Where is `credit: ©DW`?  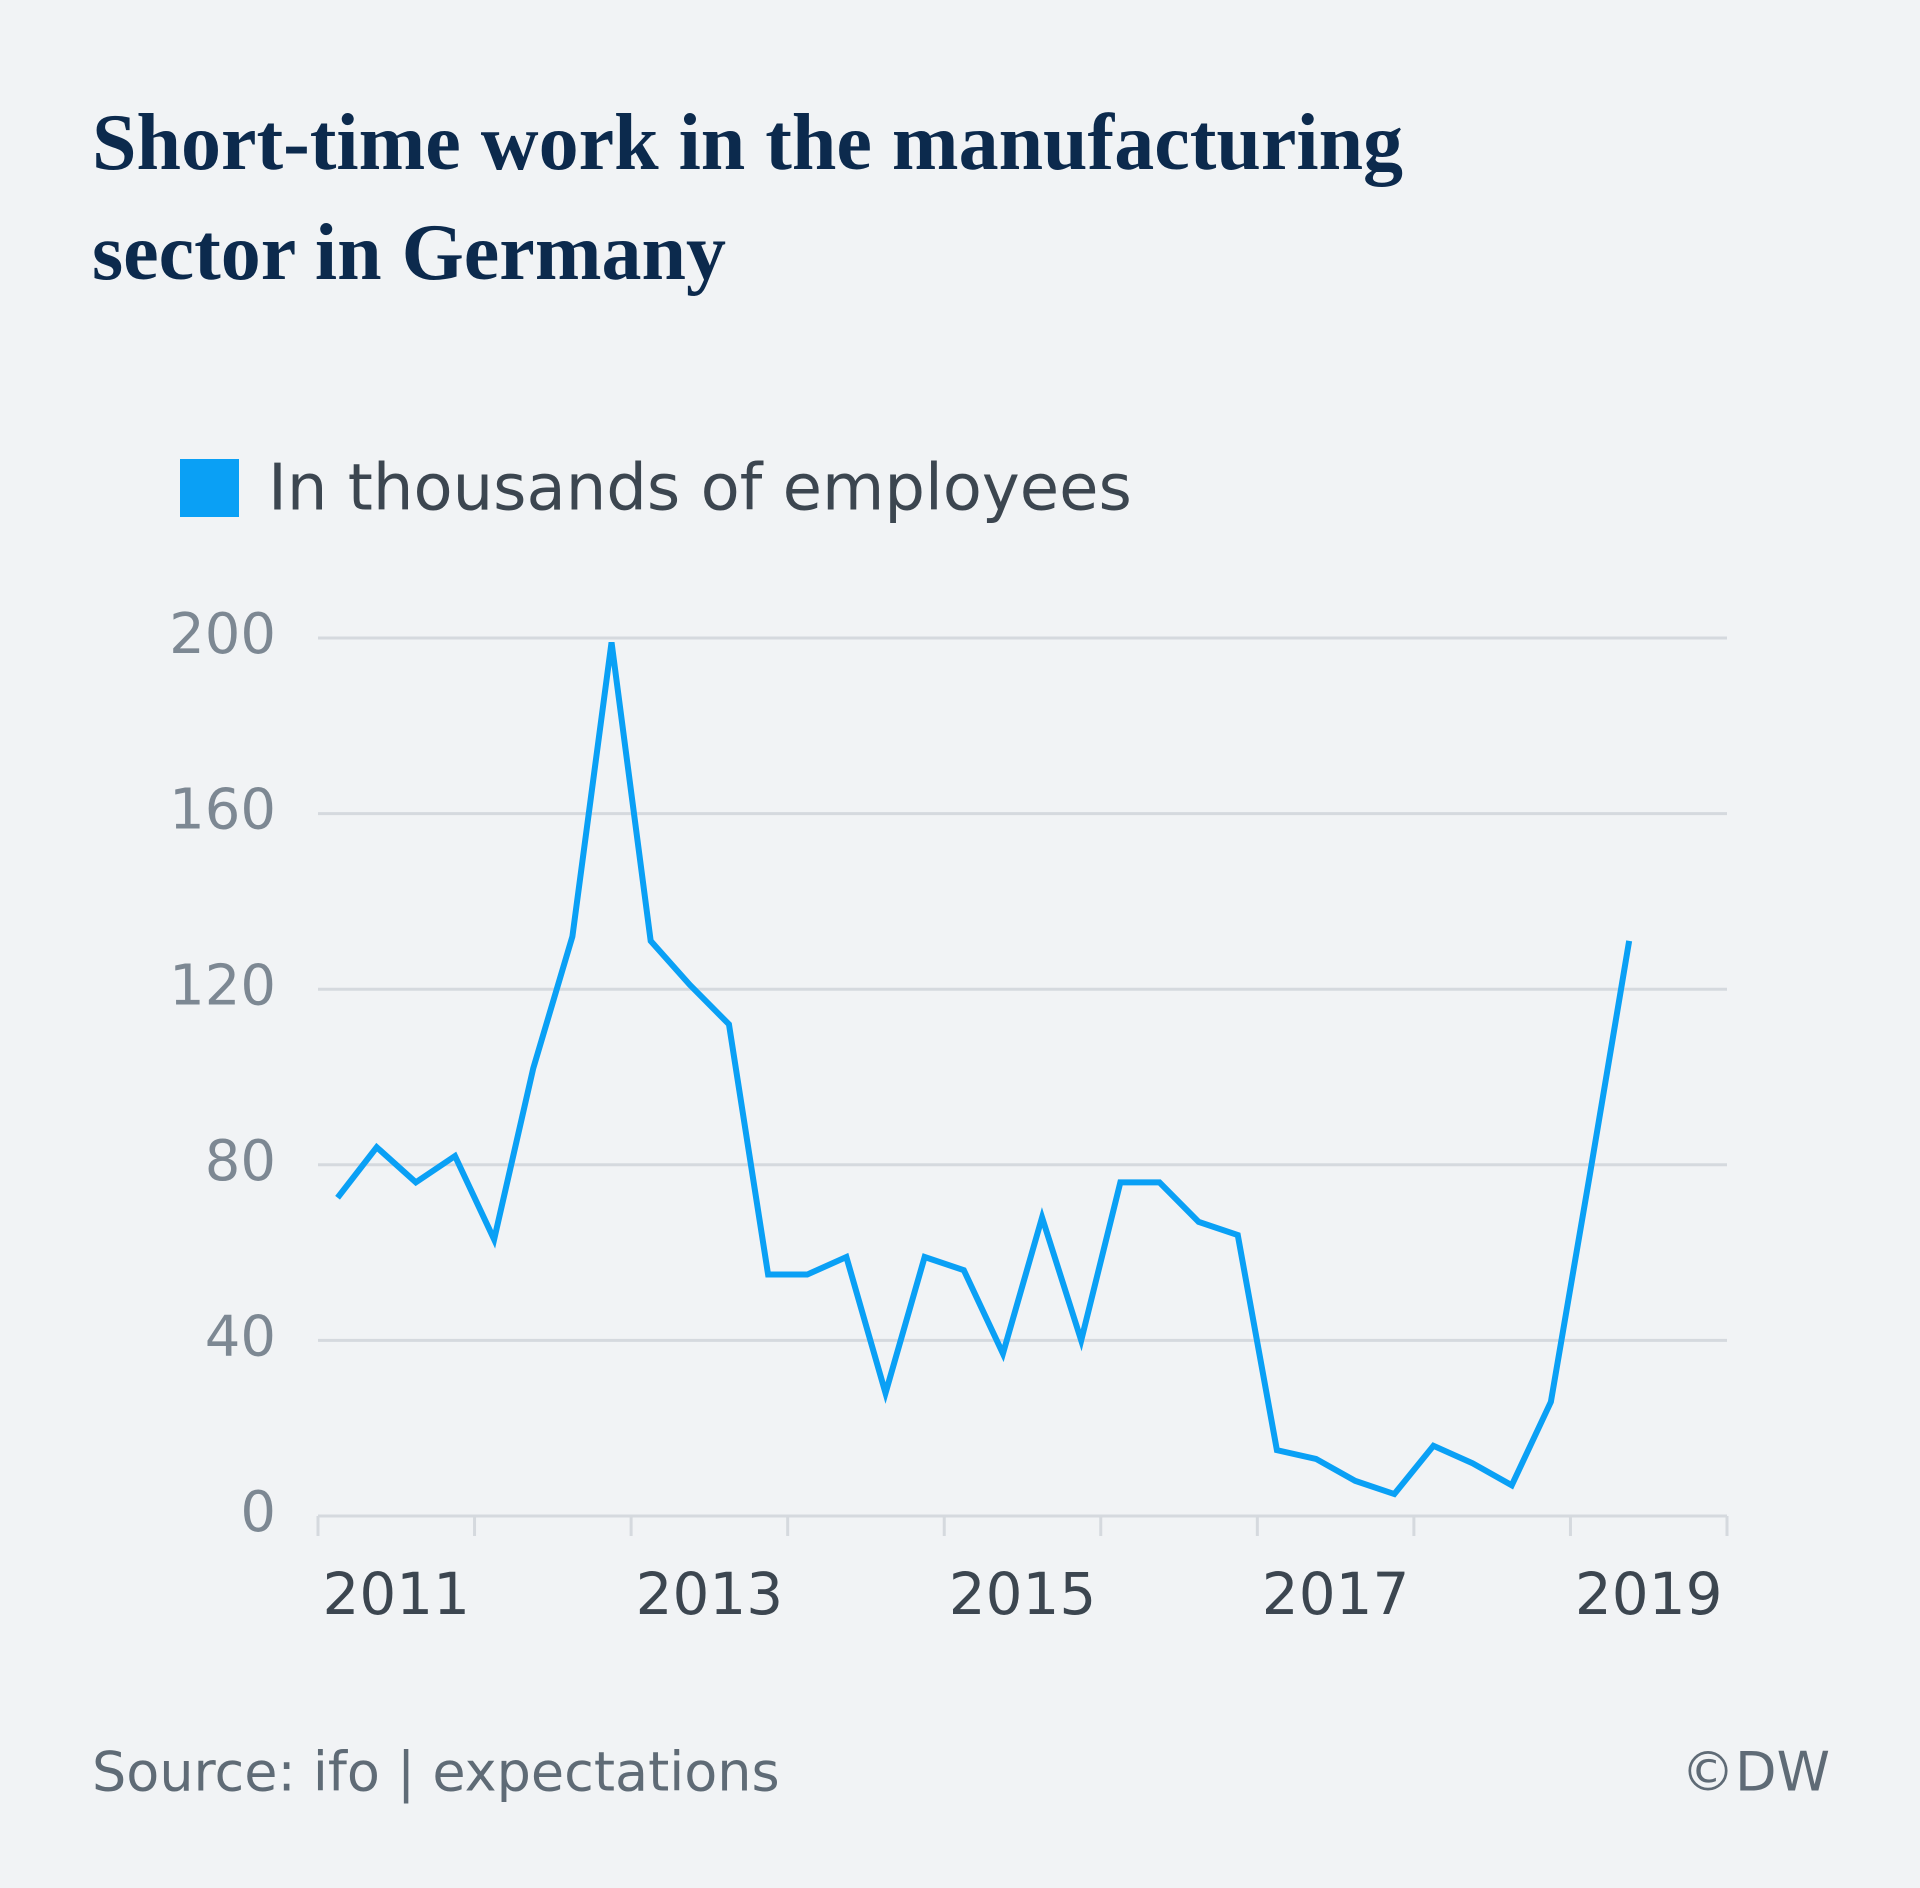 credit: ©DW is located at coordinates (1755, 1772).